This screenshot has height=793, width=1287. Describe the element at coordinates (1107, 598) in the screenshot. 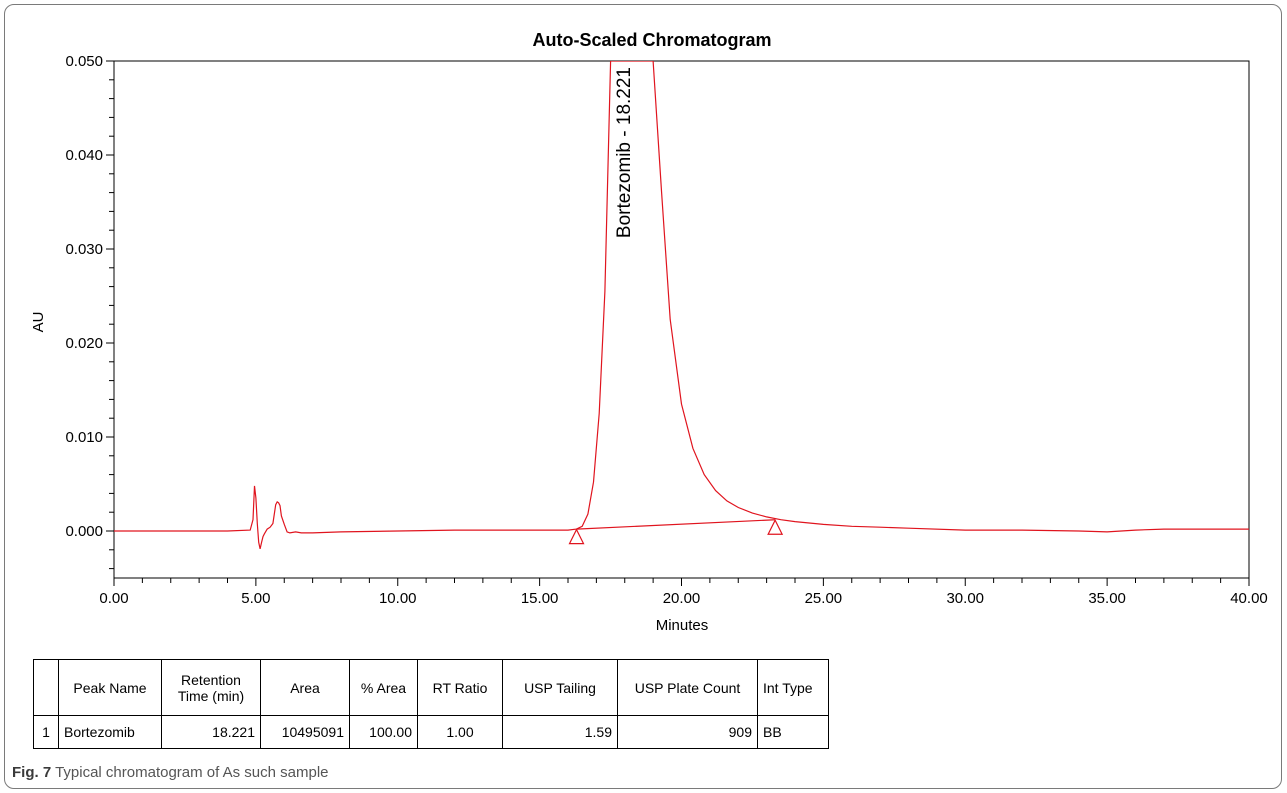

I see `x-tick-label: 35.00` at that location.